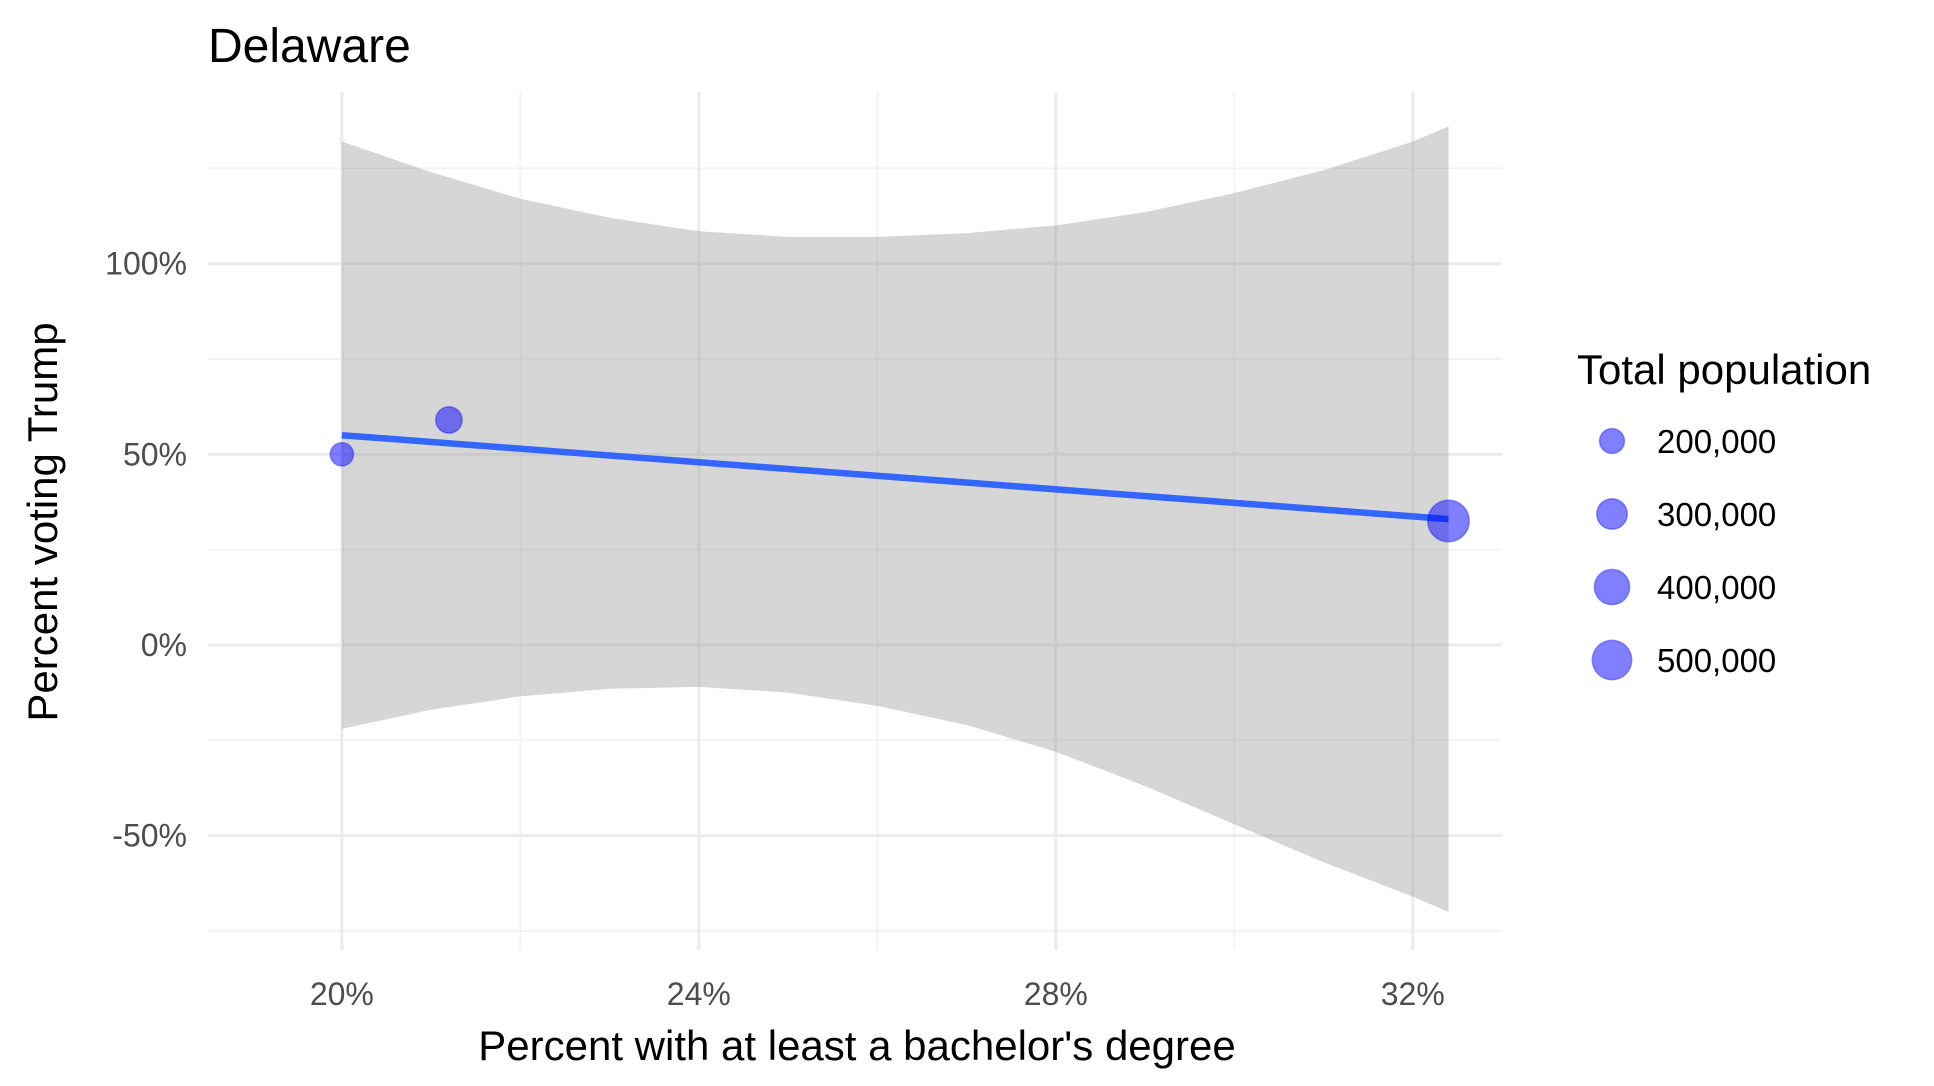 The image size is (1934, 1086). Describe the element at coordinates (342, 994) in the screenshot. I see `x-tick-label: 20%` at that location.